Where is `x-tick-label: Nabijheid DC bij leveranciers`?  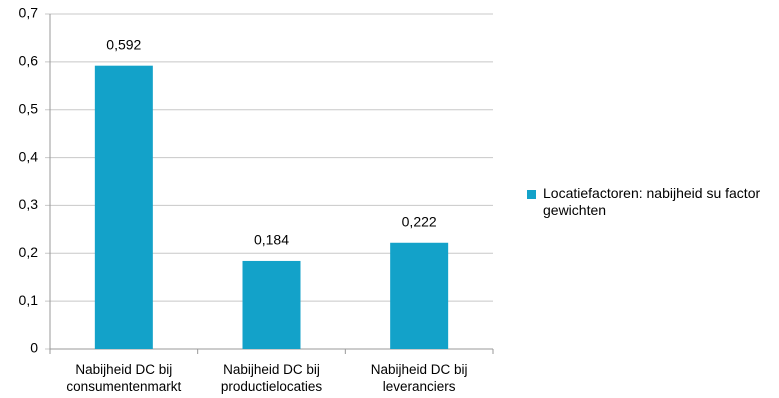 x-tick-label: Nabijheid DC bij leveranciers is located at coordinates (419, 378).